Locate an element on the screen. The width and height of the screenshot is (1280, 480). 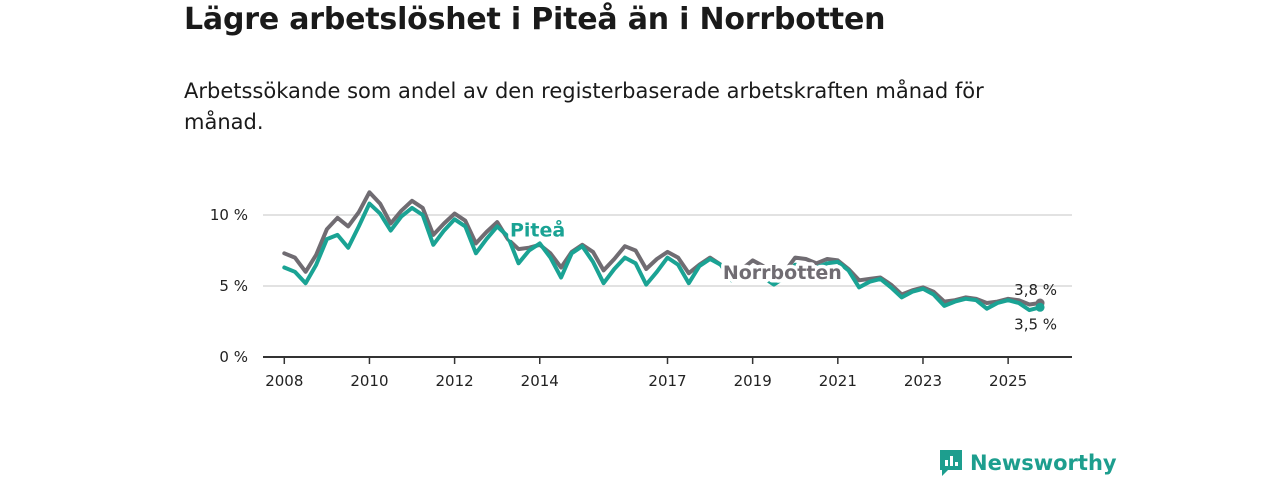
y-tick-label: 5 % is located at coordinates (233, 286).